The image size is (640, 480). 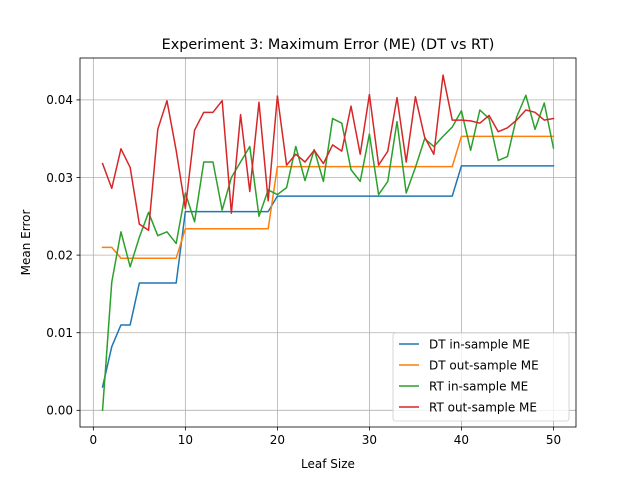 I want to click on legend-box, so click(x=481, y=377).